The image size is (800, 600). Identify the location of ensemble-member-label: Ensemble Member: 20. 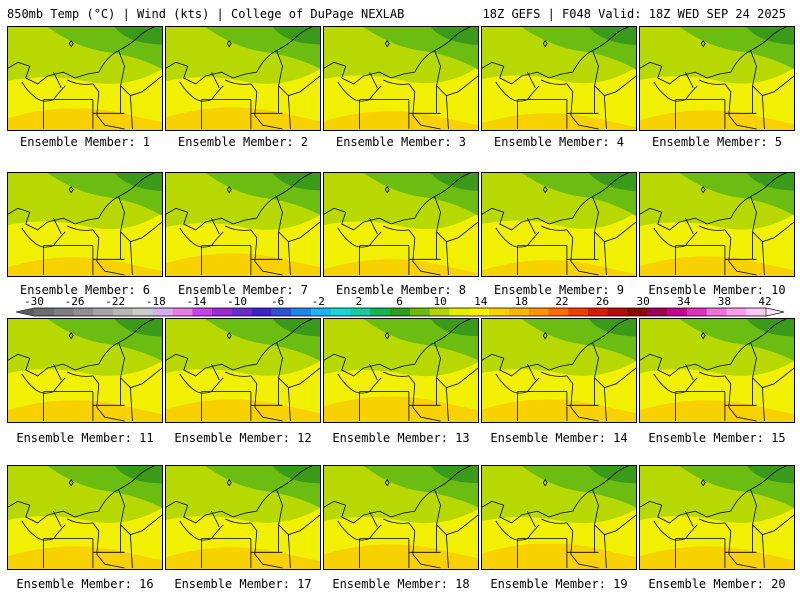
(717, 584).